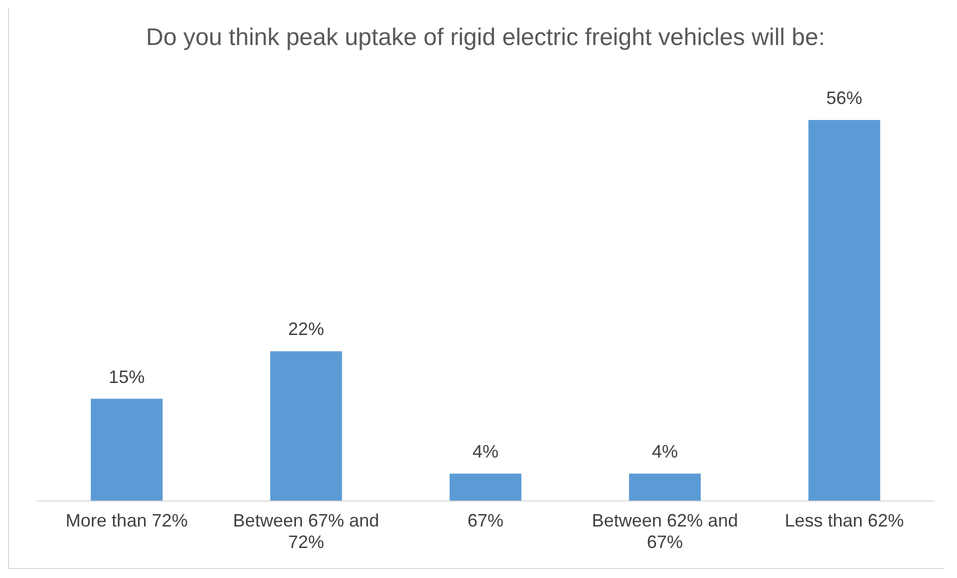  I want to click on x-tick-label: Less than 62%, so click(844, 520).